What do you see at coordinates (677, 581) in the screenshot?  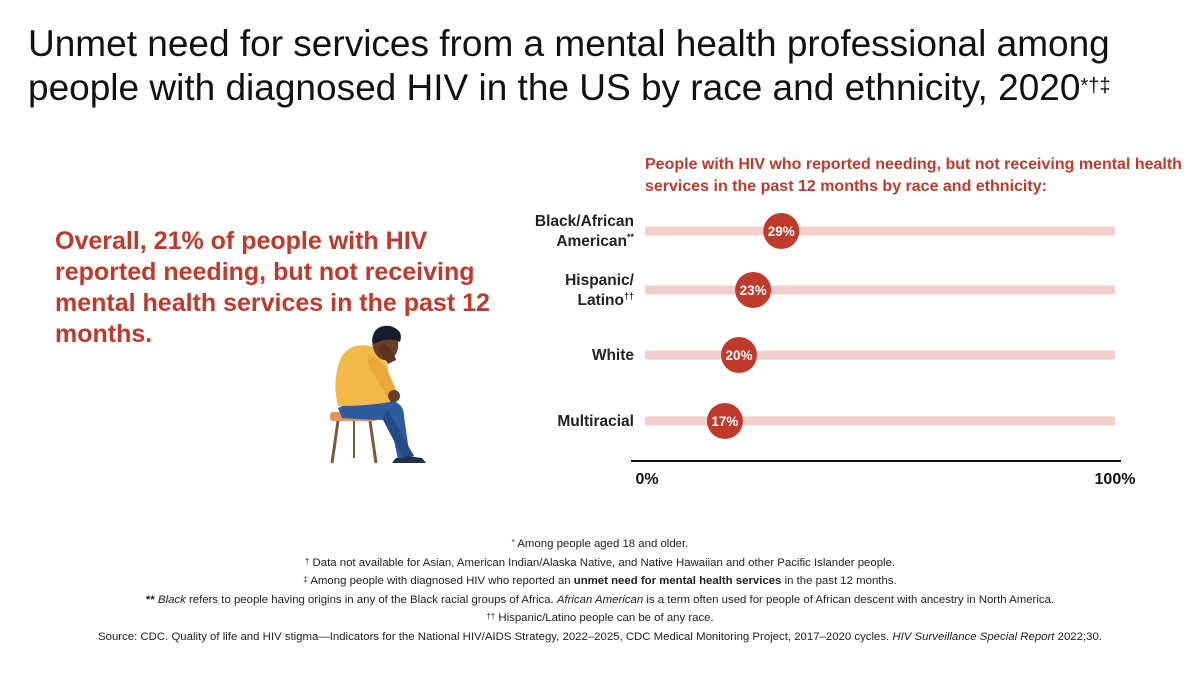 I see `footnote-bold: unmet need for mental health services` at bounding box center [677, 581].